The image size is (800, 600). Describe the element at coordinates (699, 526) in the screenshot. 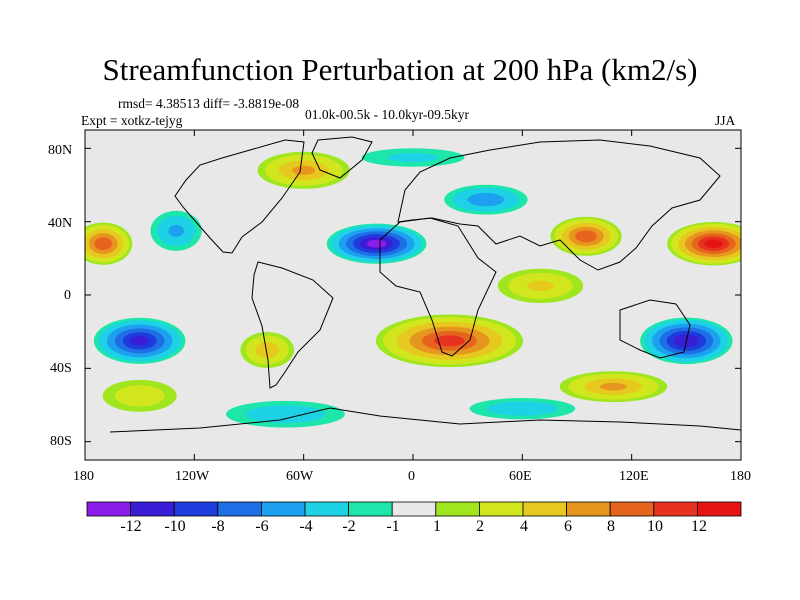

I see `colorbar-label: 12` at that location.